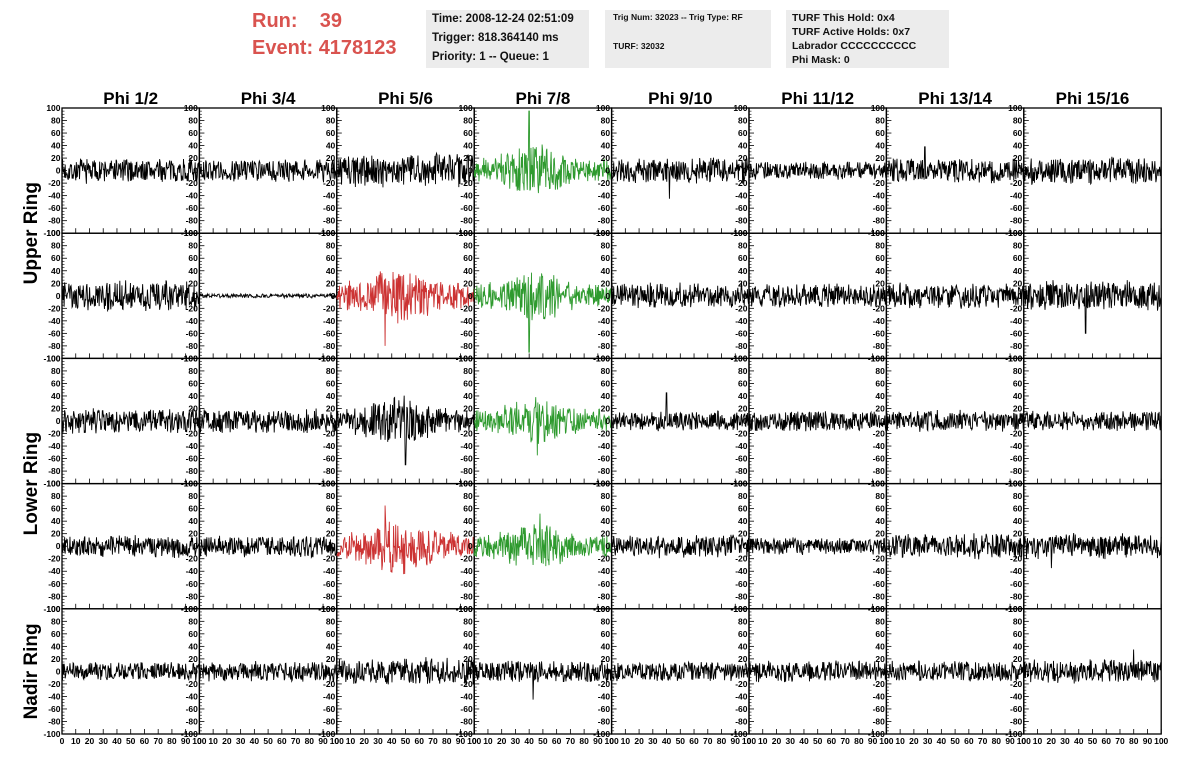 This screenshot has height=772, width=1196. Describe the element at coordinates (612, 741) in the screenshot. I see `x-tick-label: 100` at that location.